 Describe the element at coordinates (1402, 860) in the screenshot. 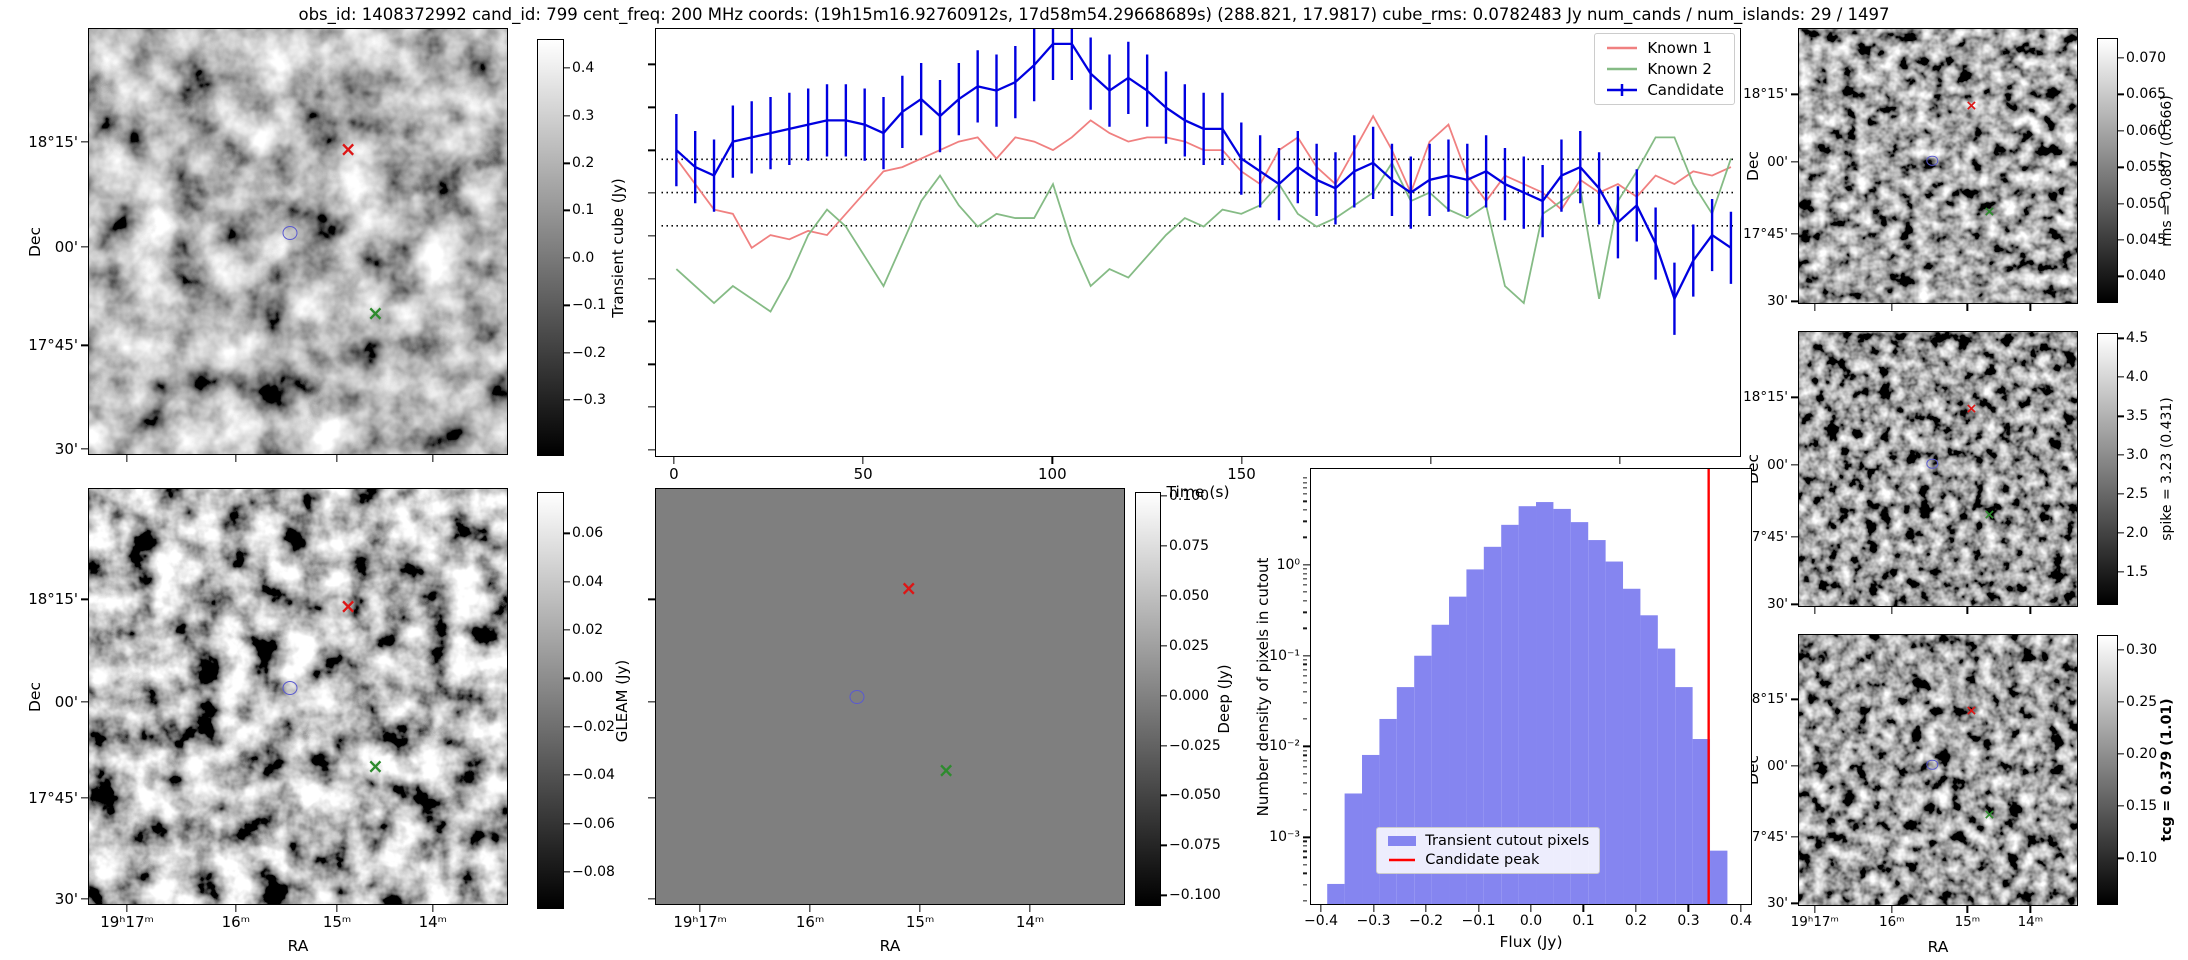

I see `candidate-peak-line-sample` at that location.